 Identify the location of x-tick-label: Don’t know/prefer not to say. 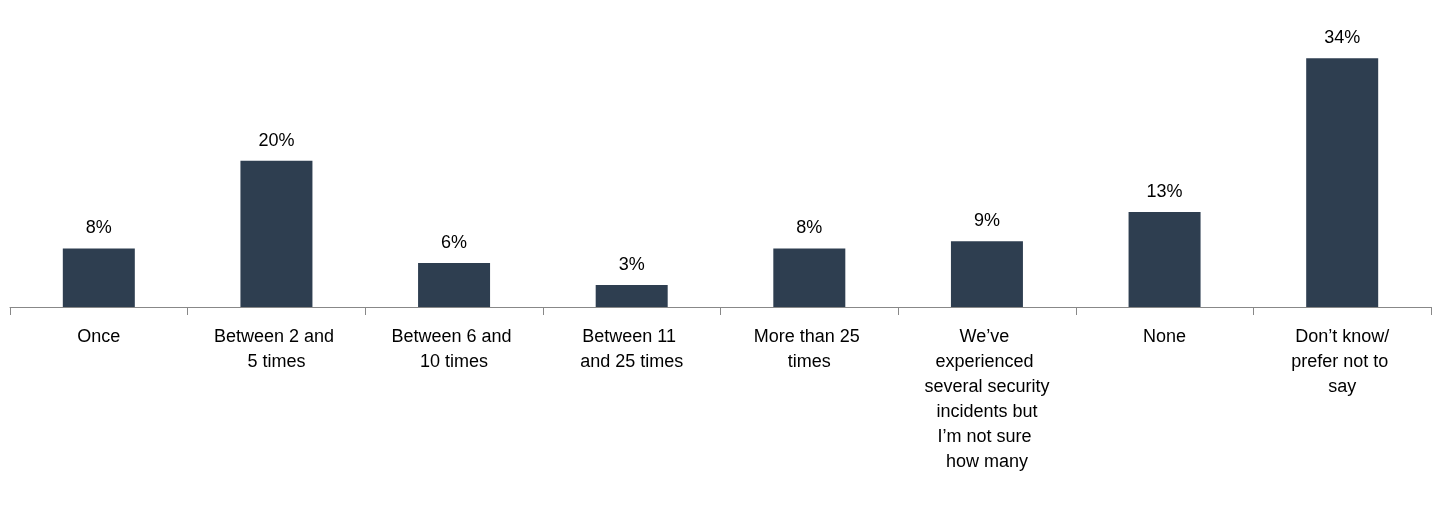
(1342, 360).